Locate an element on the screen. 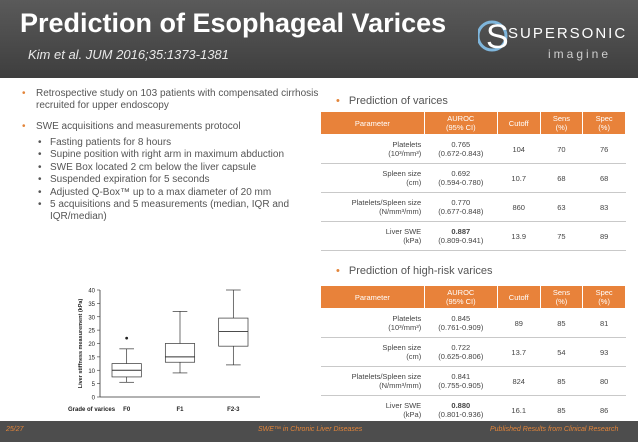 Image resolution: width=638 pixels, height=442 pixels. cell-auroc: 0.845 (0.761-0.909) is located at coordinates (461, 323).